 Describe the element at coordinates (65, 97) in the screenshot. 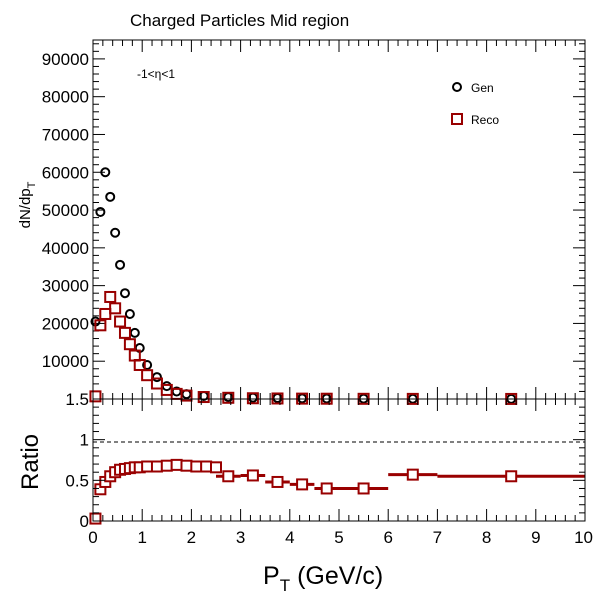

I see `top-y-tick-label: 80000` at that location.